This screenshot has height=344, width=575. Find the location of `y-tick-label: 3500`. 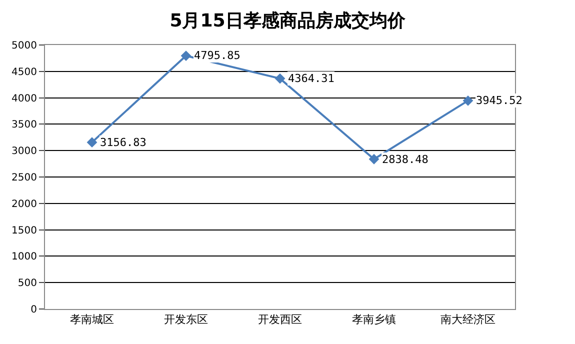

y-tick-label: 3500 is located at coordinates (24, 125).